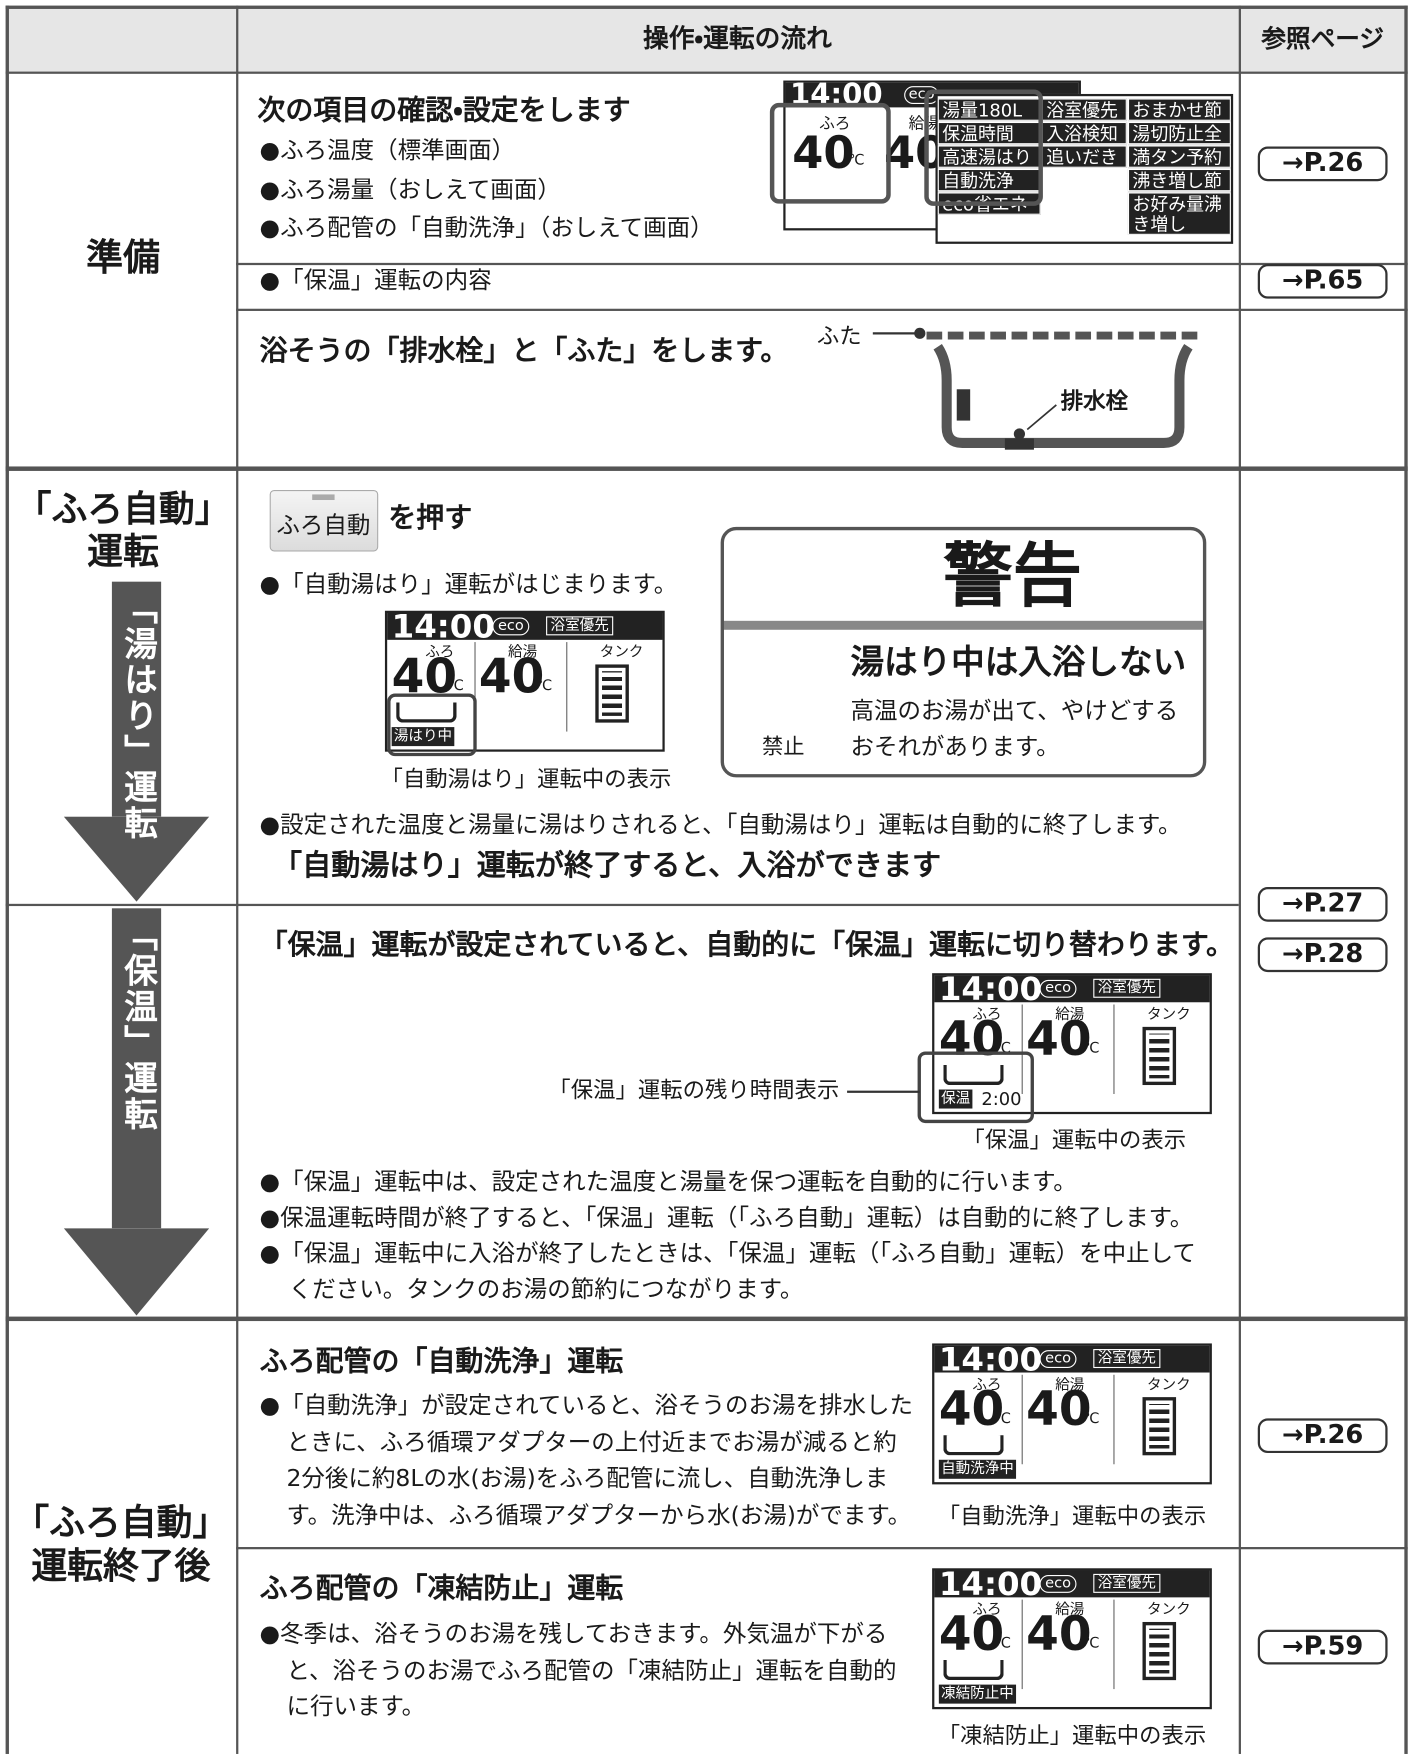 Image resolution: width=1410 pixels, height=1754 pixels. What do you see at coordinates (668, 1182) in the screenshot?
I see `list-item: ●「保温」運転中は、設定された温度と湯量を保つ運転を自動的に行います。` at bounding box center [668, 1182].